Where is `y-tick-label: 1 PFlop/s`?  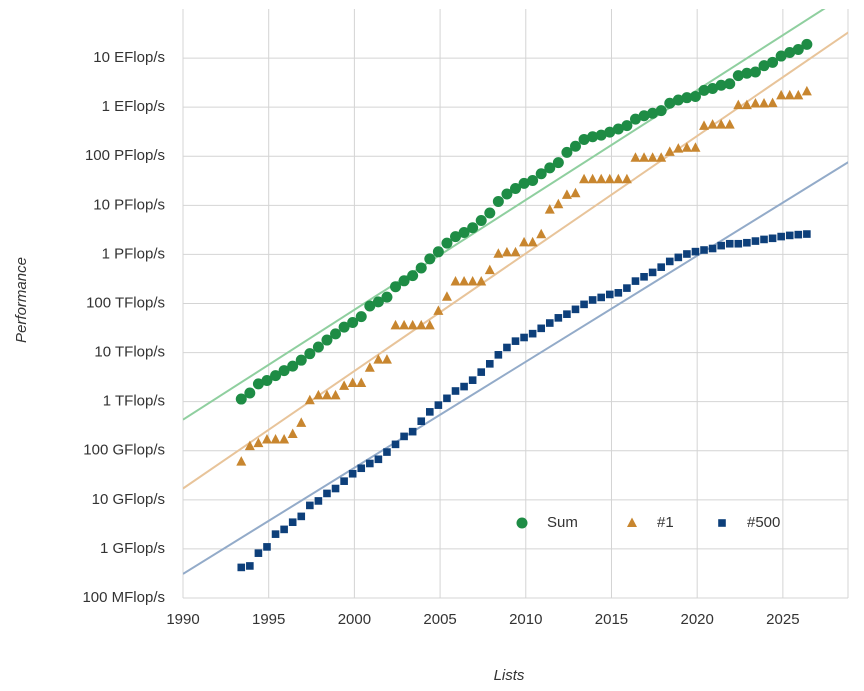
y-tick-label: 1 PFlop/s is located at coordinates (133, 253).